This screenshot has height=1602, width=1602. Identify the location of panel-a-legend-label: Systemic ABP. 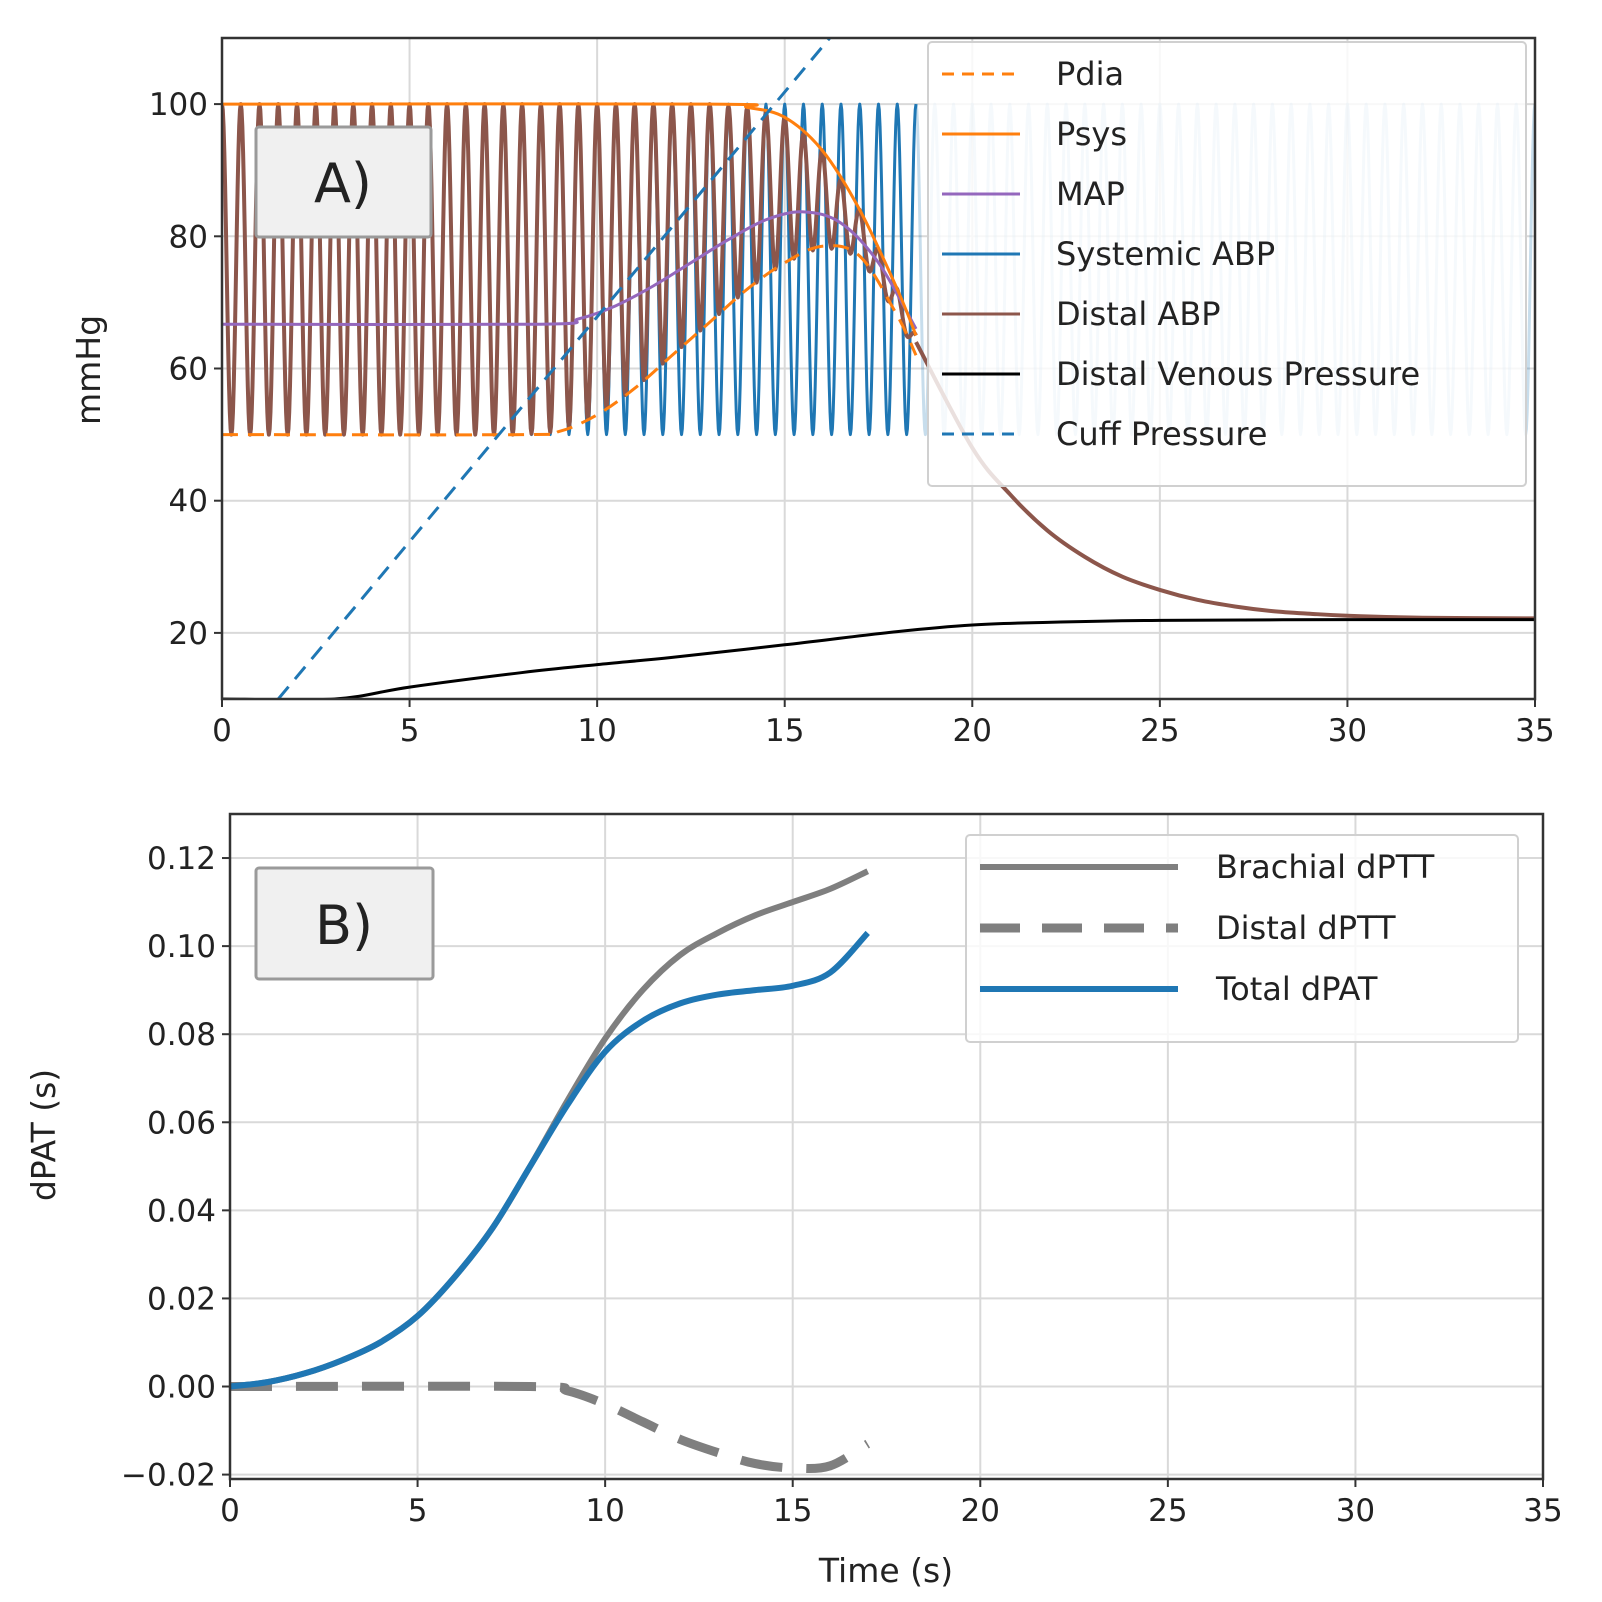
(1165, 254).